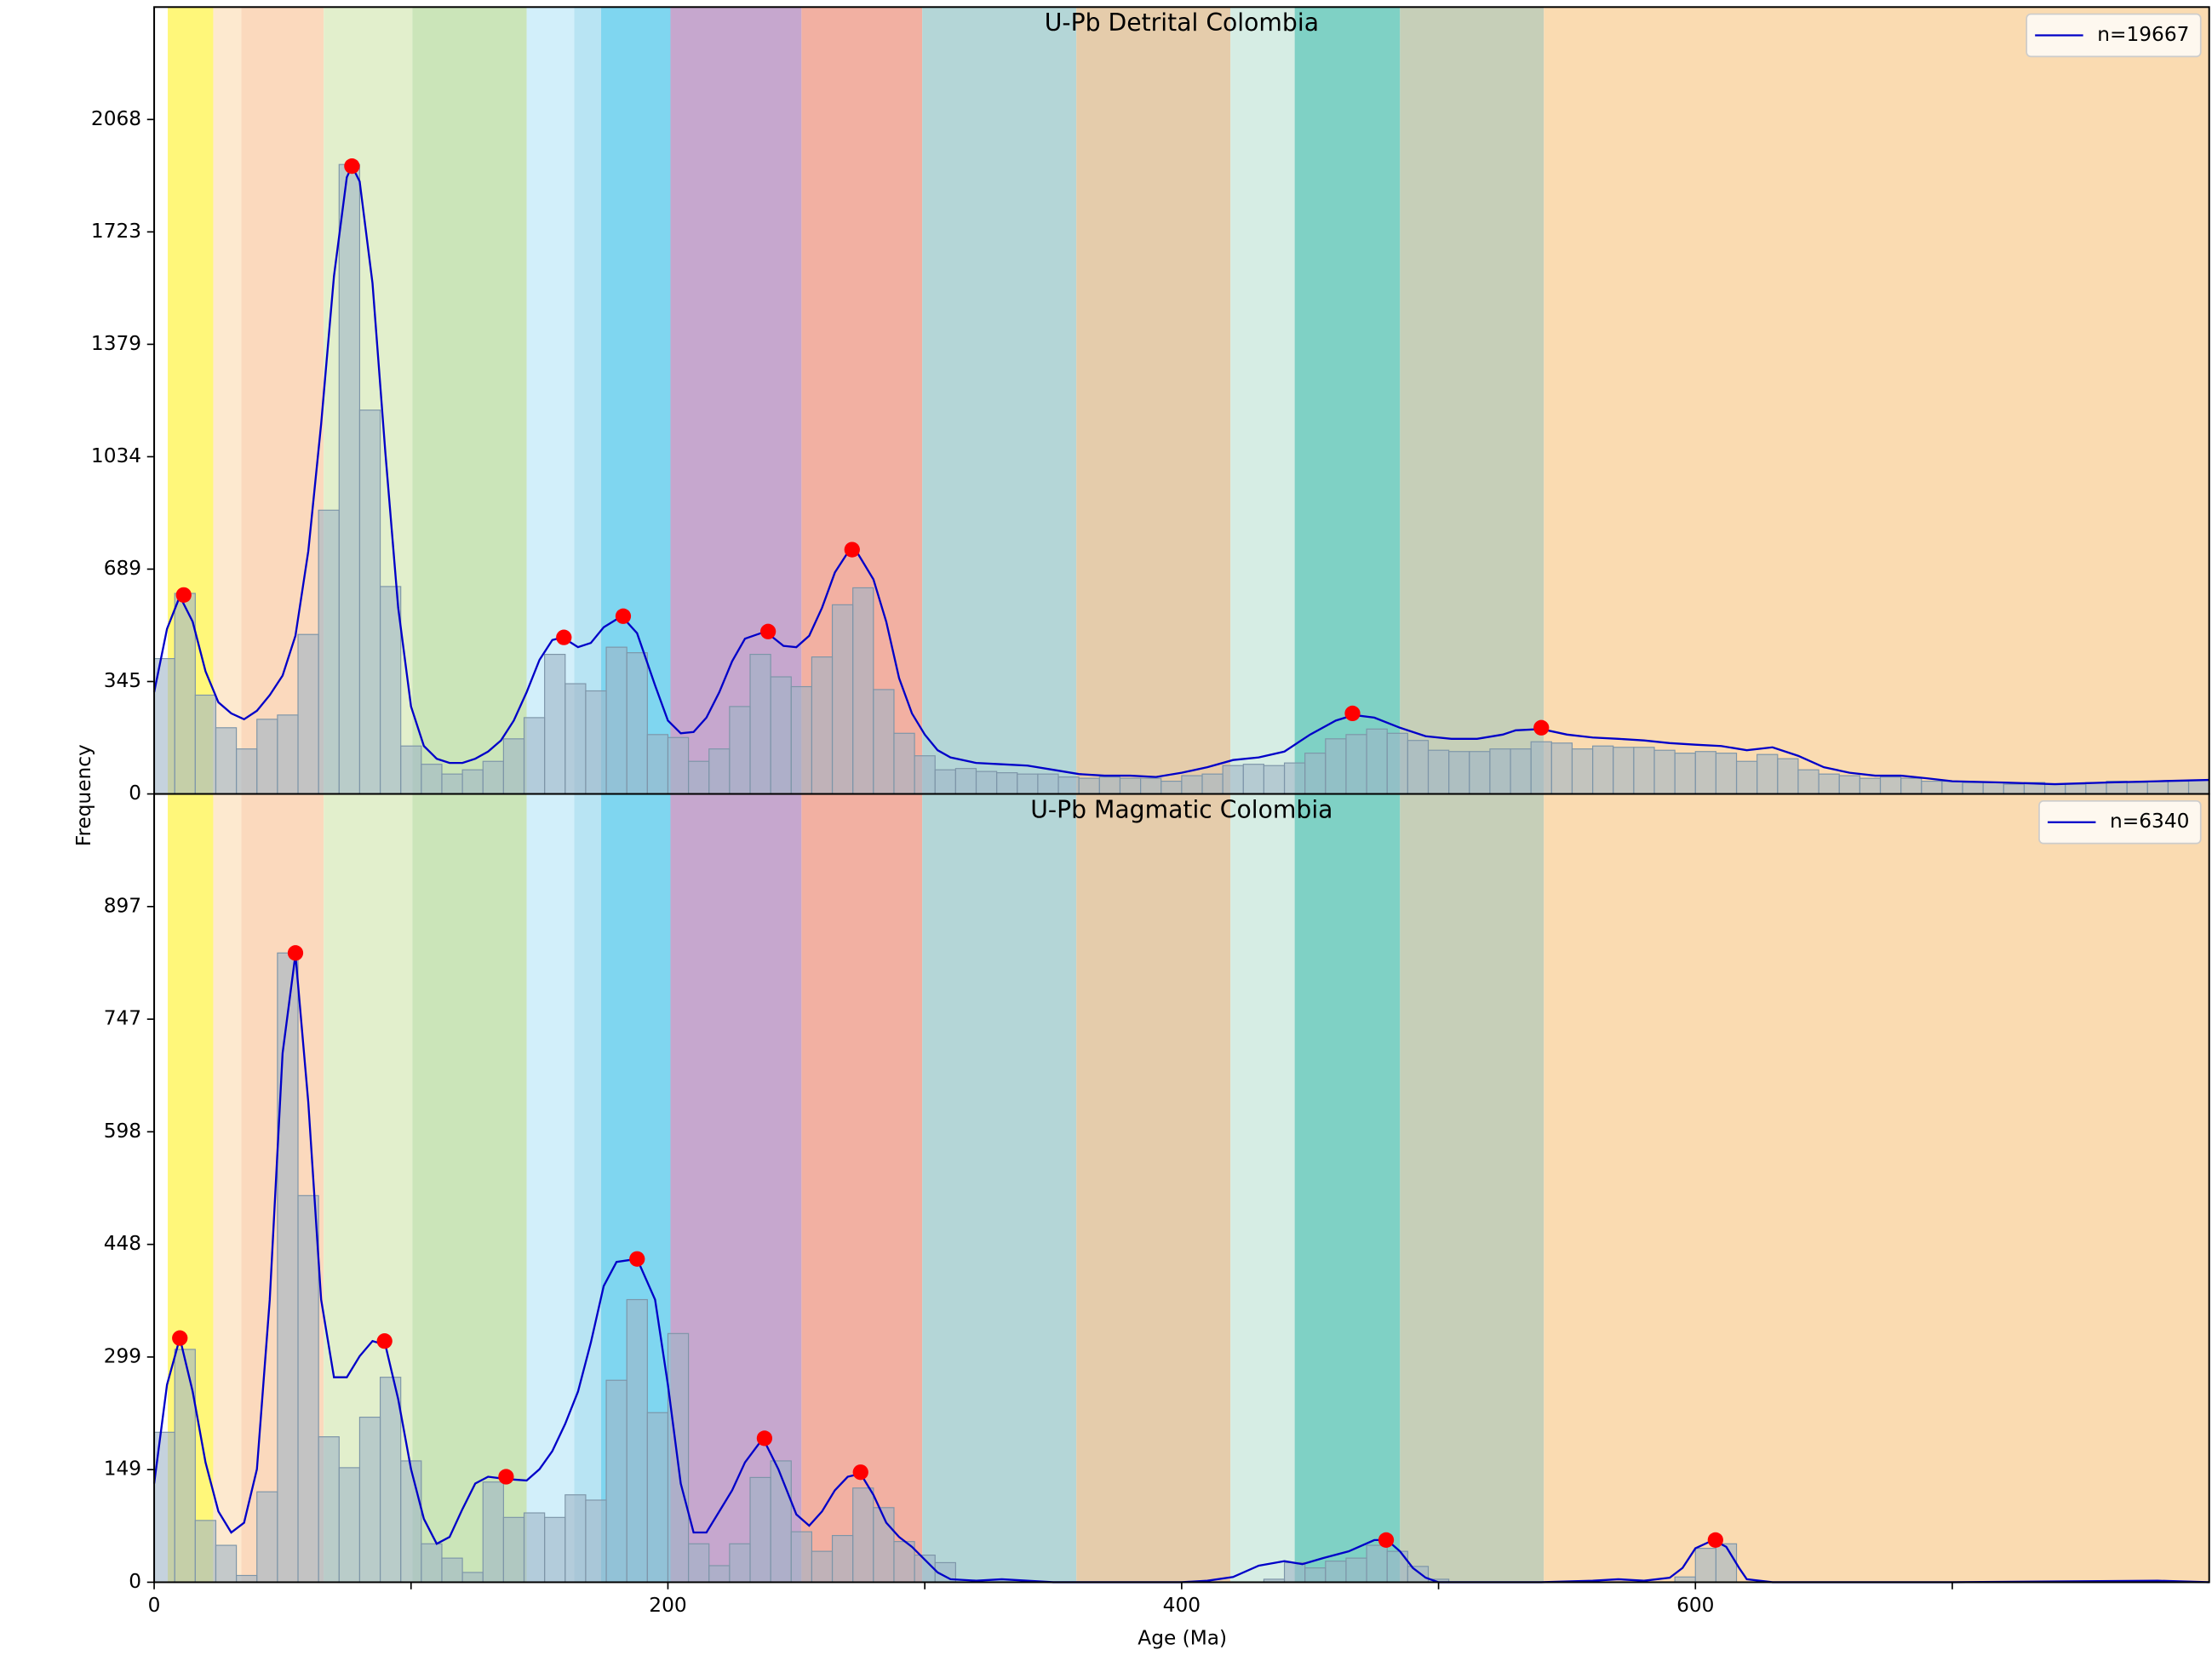  I want to click on legend-label: n=19667, so click(2143, 34).